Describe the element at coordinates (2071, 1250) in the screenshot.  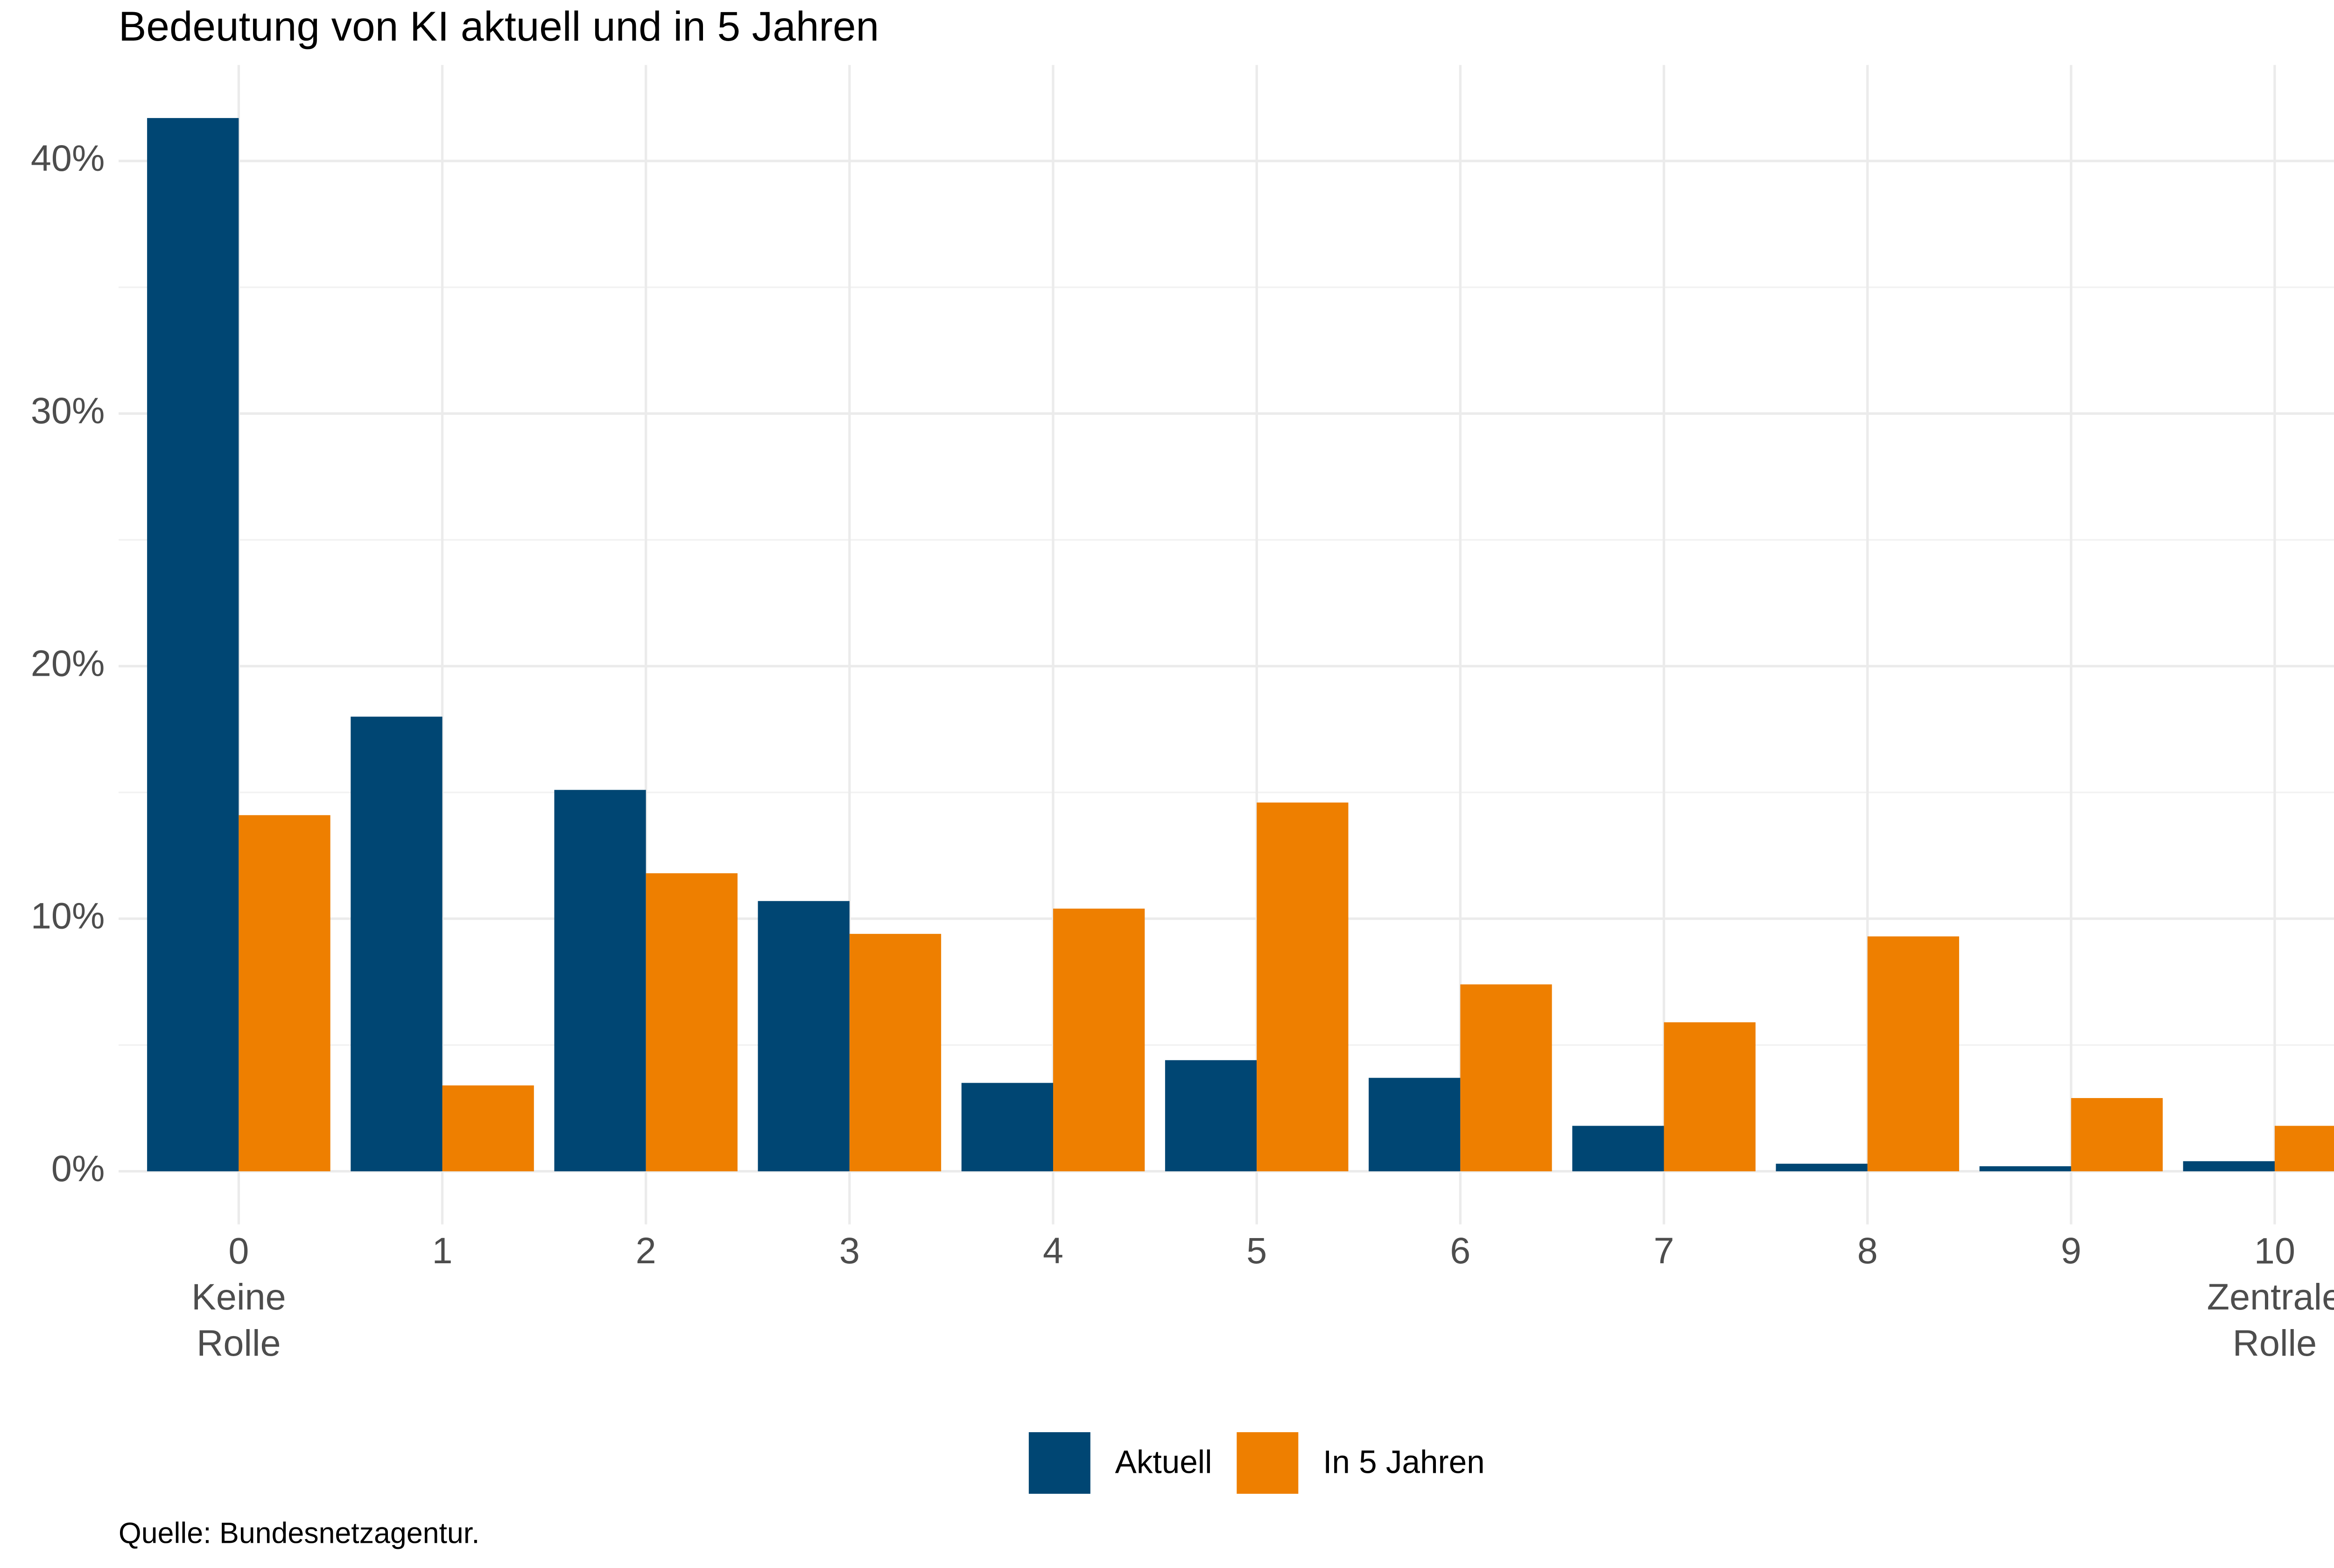
I see `x-tick-label: 9` at that location.